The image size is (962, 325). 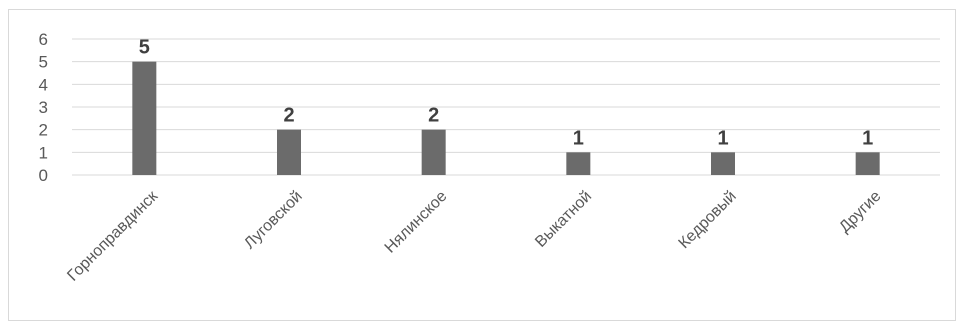 I want to click on x-tick-label: Другие, so click(x=860, y=212).